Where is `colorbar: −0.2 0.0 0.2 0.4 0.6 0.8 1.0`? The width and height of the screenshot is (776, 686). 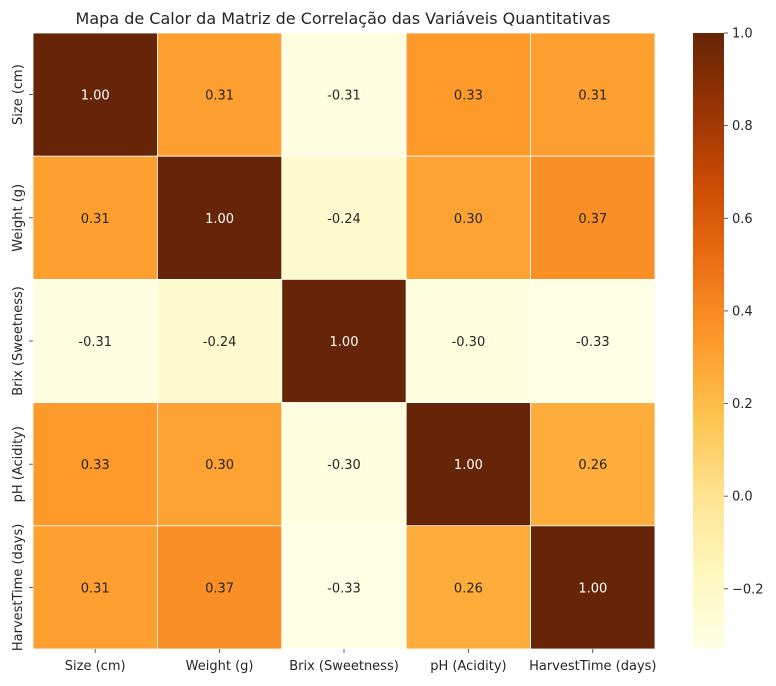
colorbar: −0.2 0.0 0.2 0.4 0.6 0.8 1.0 is located at coordinates (728, 338).